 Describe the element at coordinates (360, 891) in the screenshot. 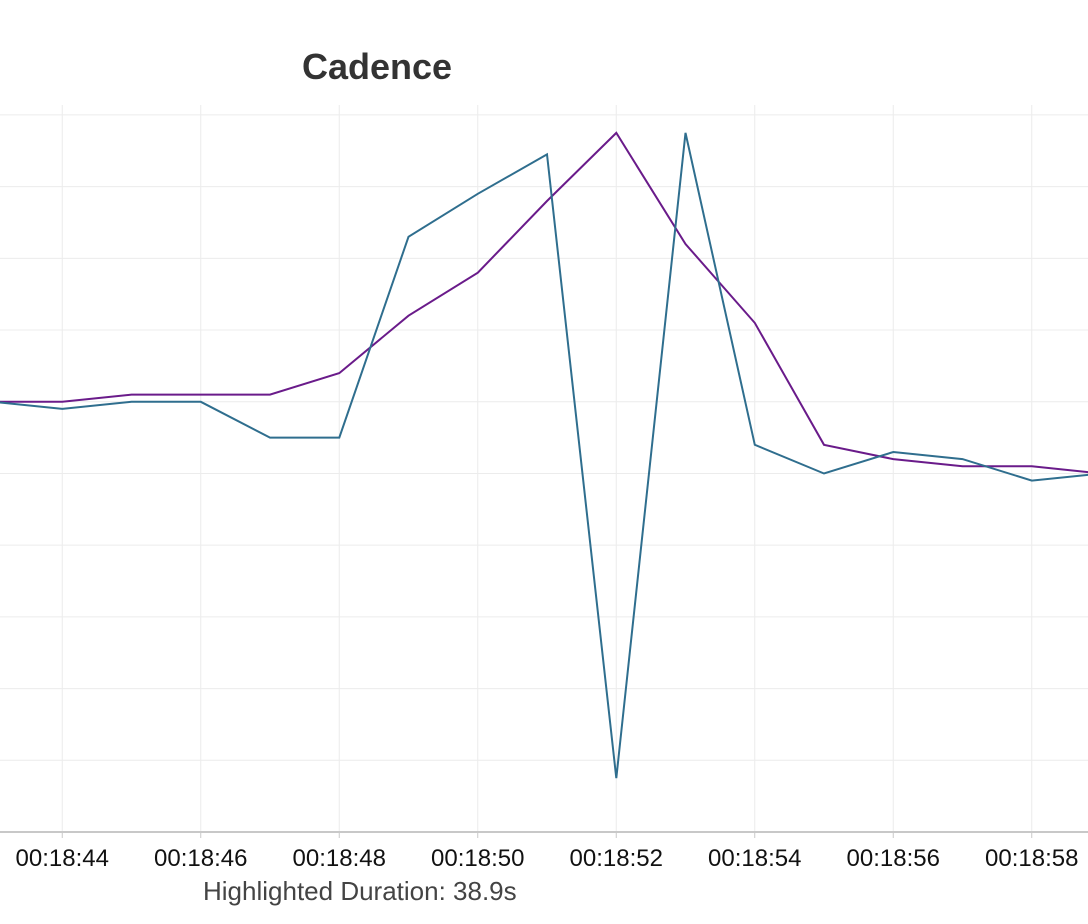

I see `highlighted-duration-label: Highlighted Duration: 38.9s` at that location.